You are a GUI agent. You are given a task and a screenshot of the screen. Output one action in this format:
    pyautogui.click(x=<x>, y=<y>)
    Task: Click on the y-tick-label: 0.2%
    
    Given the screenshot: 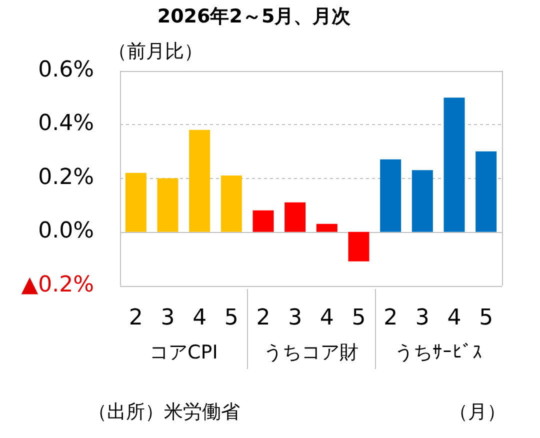 What is the action you would take?
    pyautogui.click(x=66, y=177)
    